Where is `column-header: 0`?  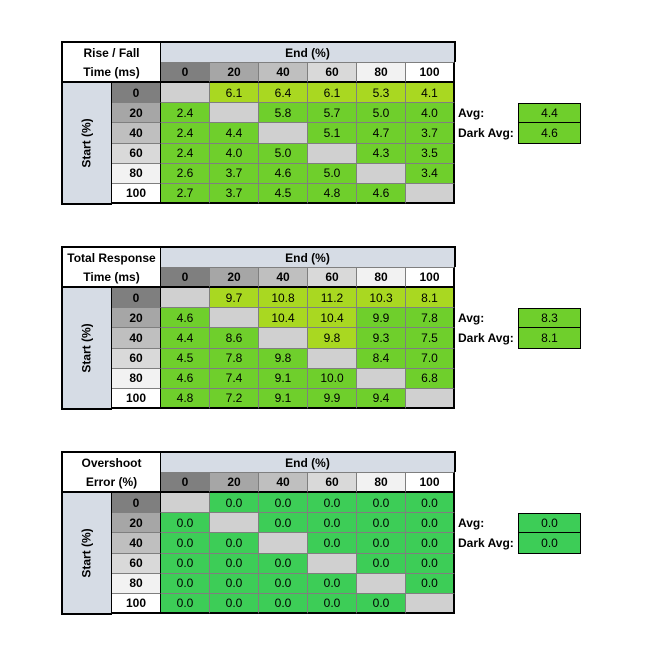
column-header: 0 is located at coordinates (185, 482).